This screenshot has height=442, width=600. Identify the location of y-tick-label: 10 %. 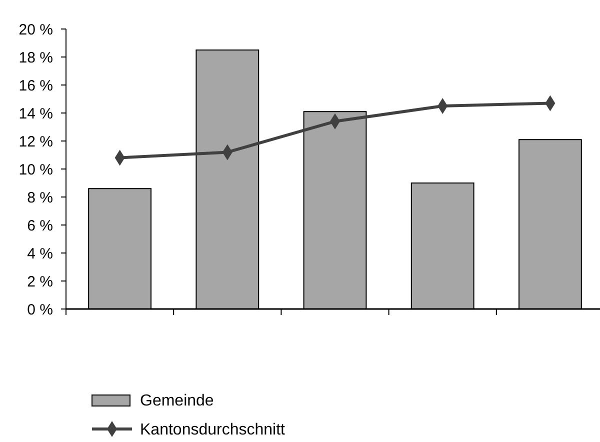
(35, 169).